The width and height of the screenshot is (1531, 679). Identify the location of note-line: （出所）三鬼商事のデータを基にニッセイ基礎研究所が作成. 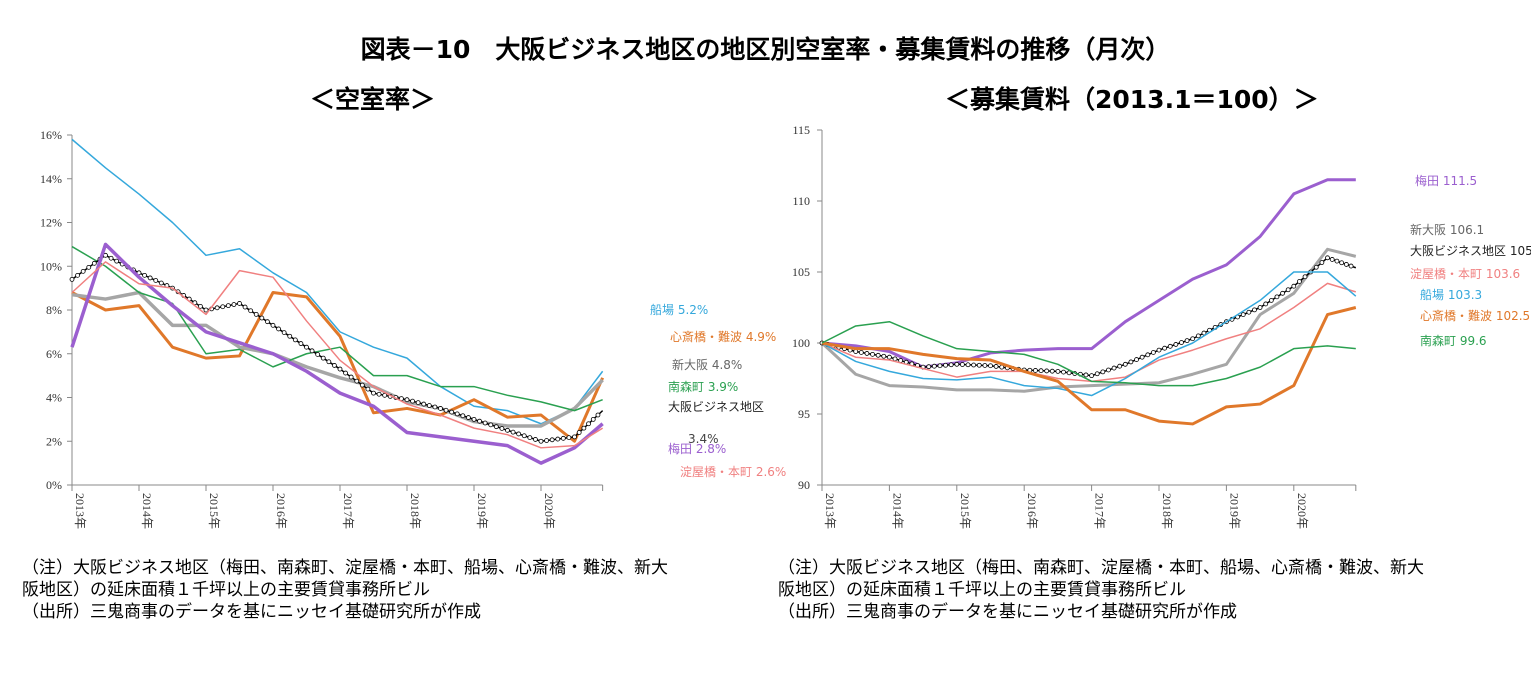
(251, 612).